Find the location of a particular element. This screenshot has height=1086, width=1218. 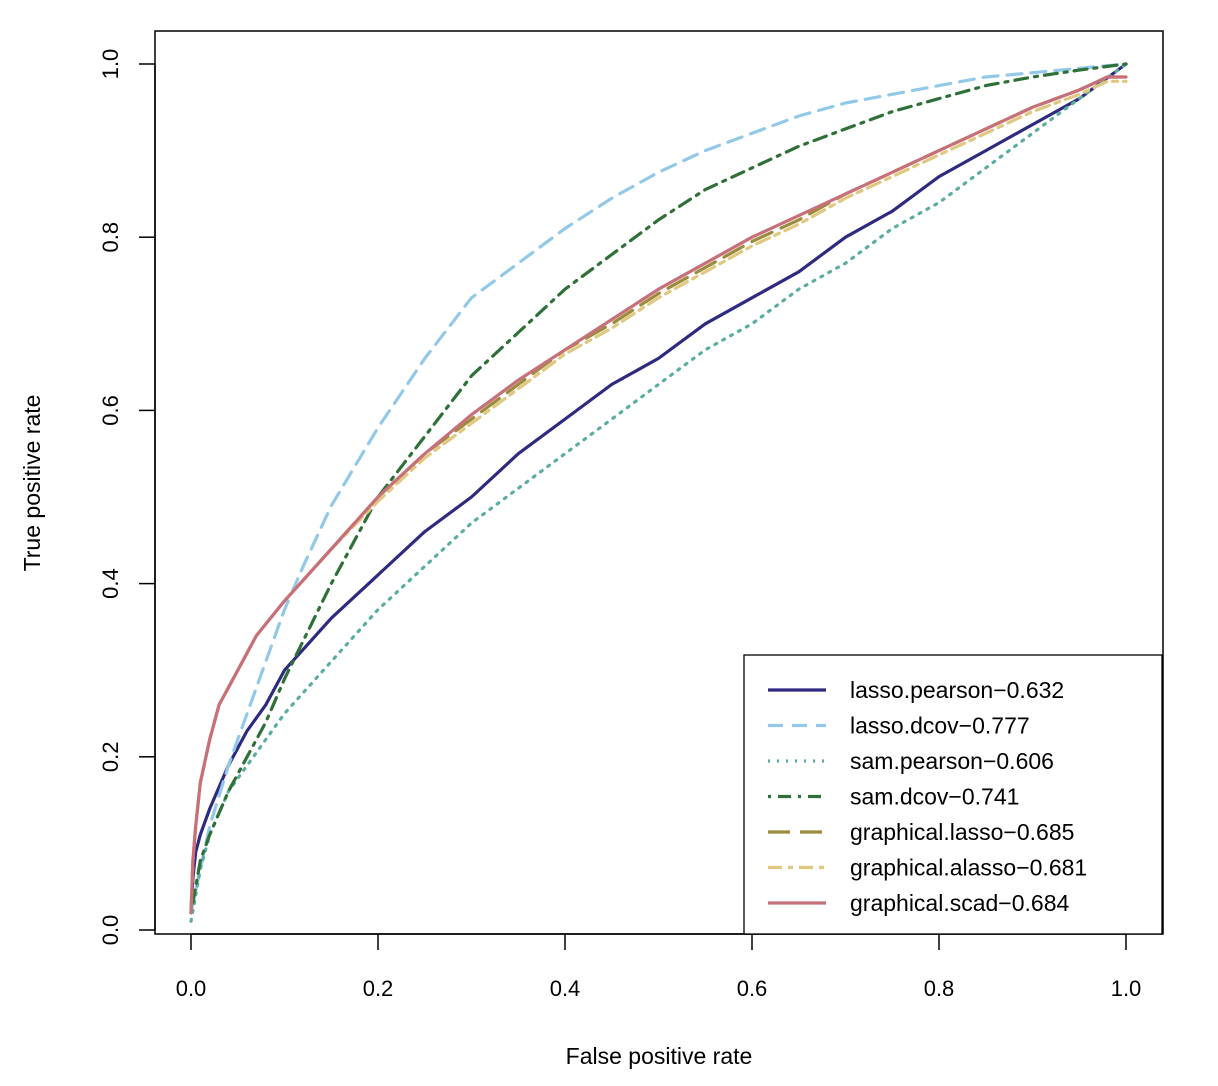

y-tick-label: 0.6 is located at coordinates (110, 410).